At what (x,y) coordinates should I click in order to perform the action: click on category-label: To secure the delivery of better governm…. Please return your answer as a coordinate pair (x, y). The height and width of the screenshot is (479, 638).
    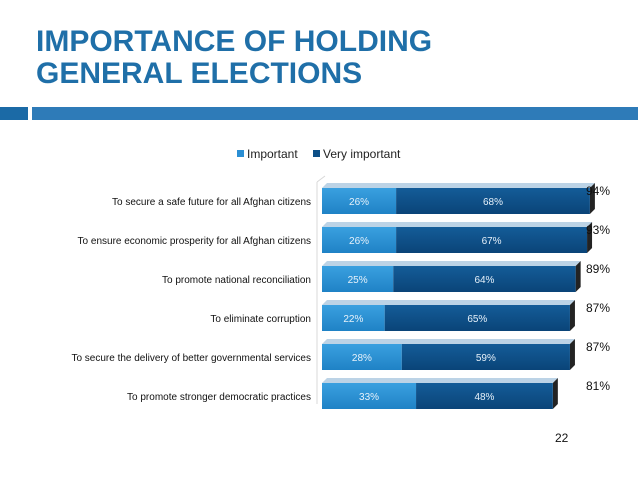
    Looking at the image, I should click on (191, 358).